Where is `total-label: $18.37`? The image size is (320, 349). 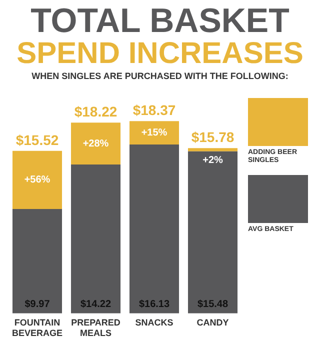 total-label: $18.37 is located at coordinates (154, 110).